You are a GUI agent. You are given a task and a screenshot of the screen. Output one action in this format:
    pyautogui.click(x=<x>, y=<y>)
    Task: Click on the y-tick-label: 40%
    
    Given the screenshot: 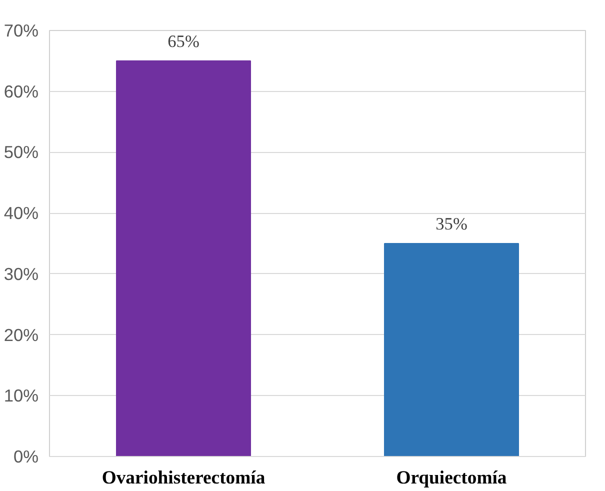 What is the action you would take?
    pyautogui.click(x=21, y=213)
    